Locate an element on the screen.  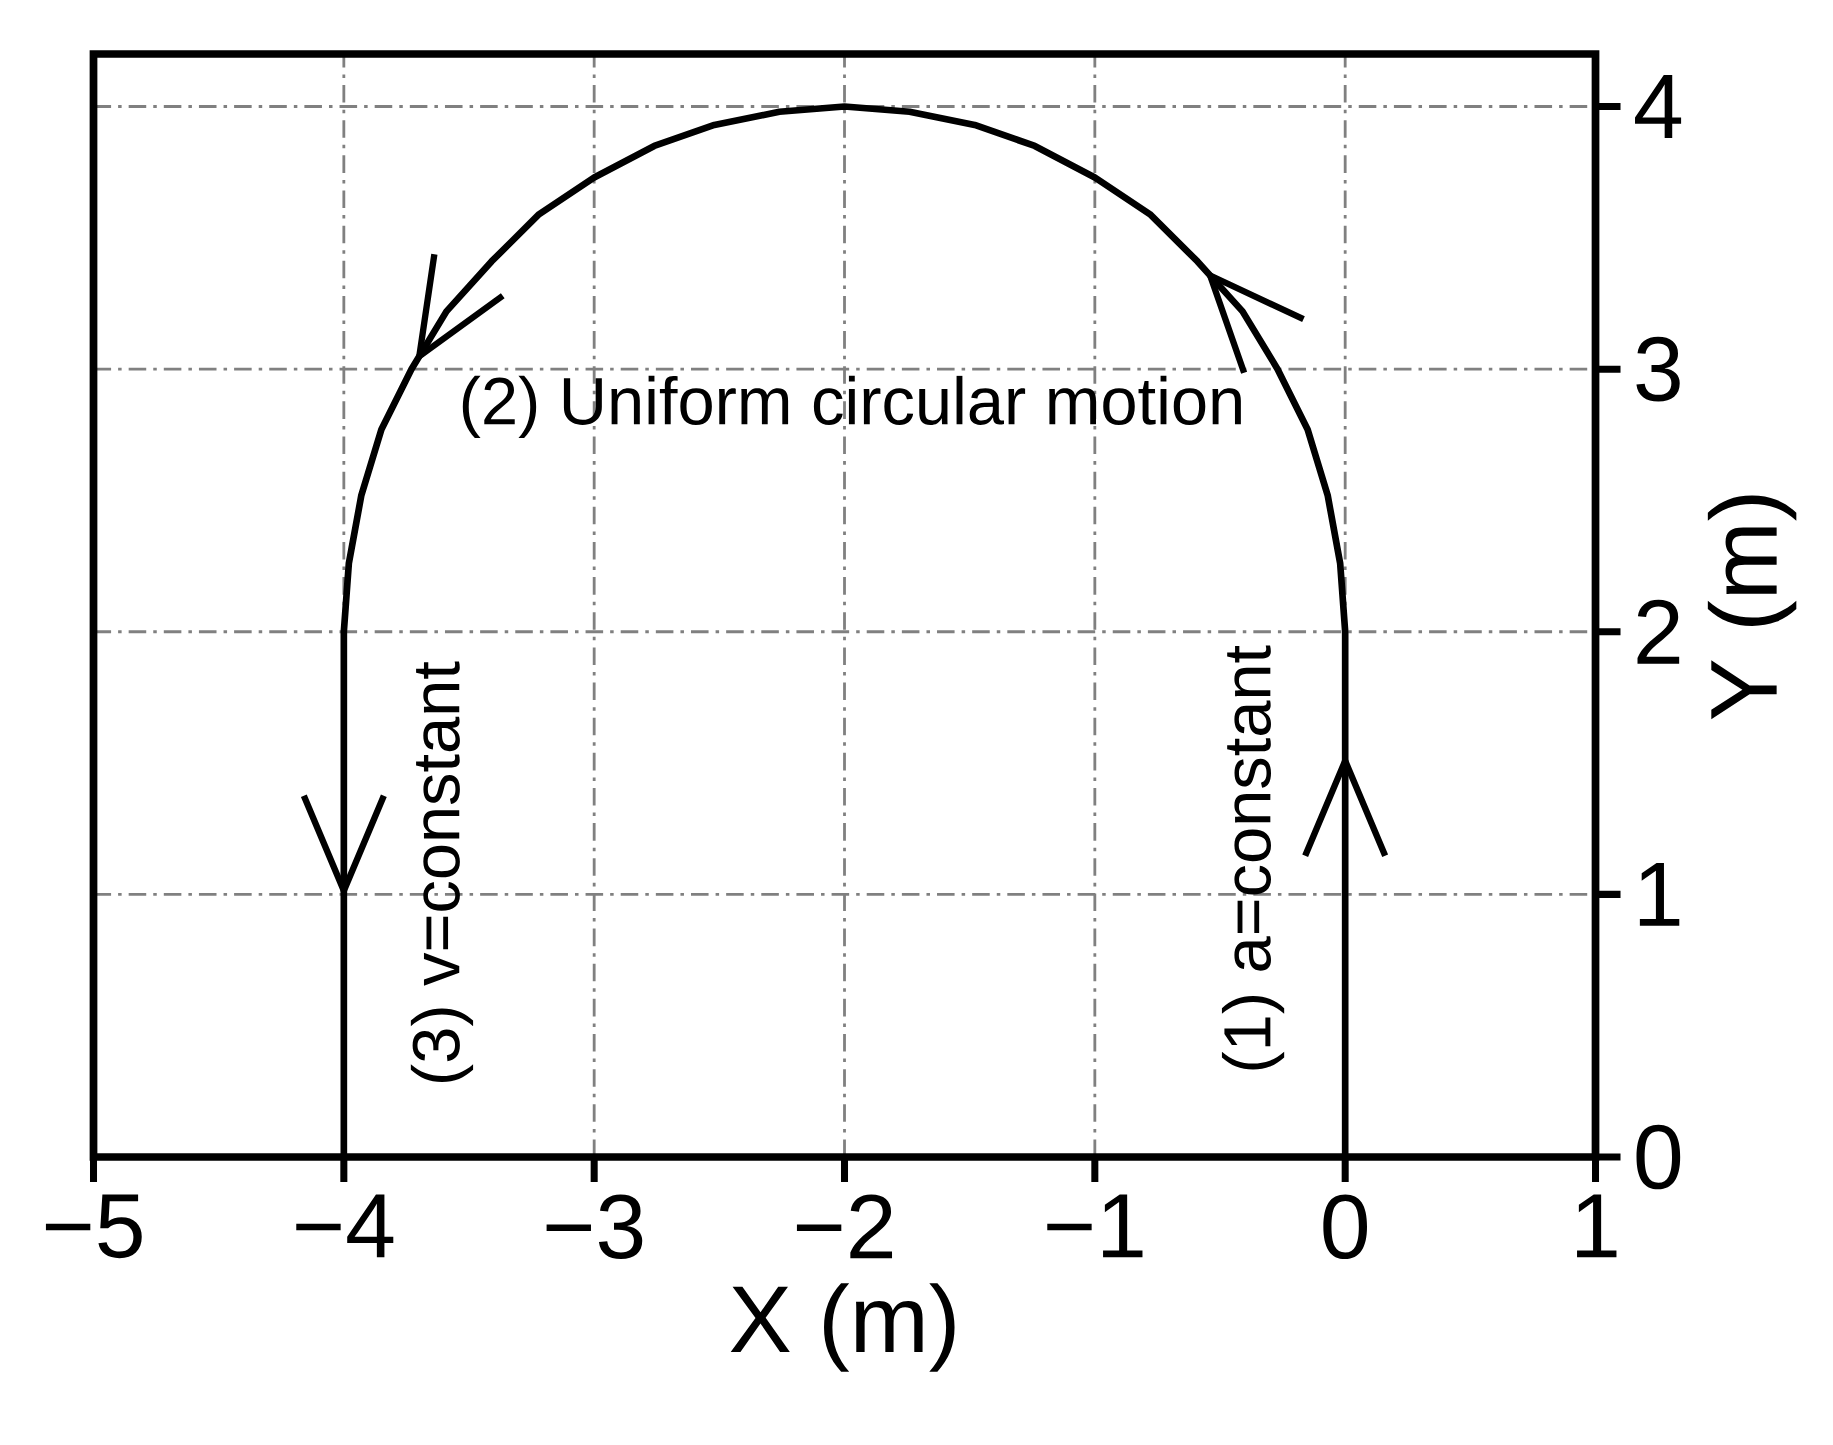
y-tick-label: 4 is located at coordinates (1658, 106).